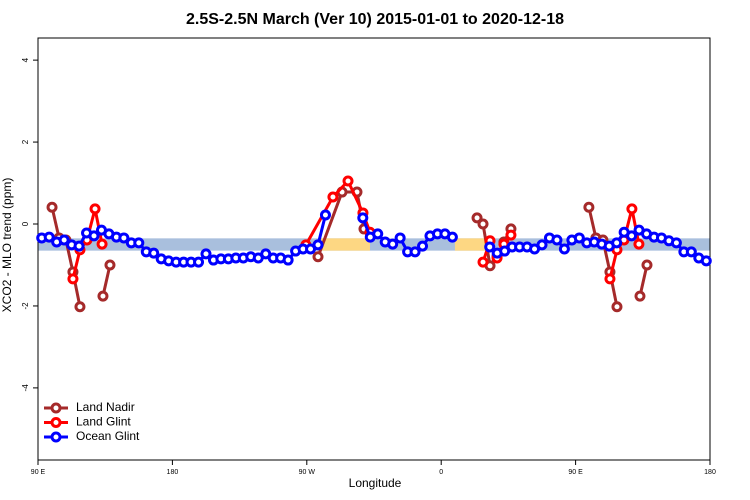 This screenshot has height=500, width=750. I want to click on x-tick-label: 90 W, so click(307, 472).